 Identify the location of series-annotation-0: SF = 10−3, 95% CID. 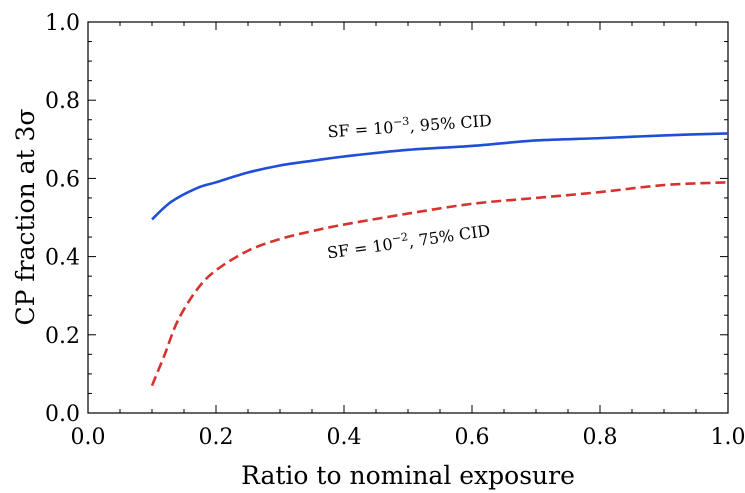
(410, 125).